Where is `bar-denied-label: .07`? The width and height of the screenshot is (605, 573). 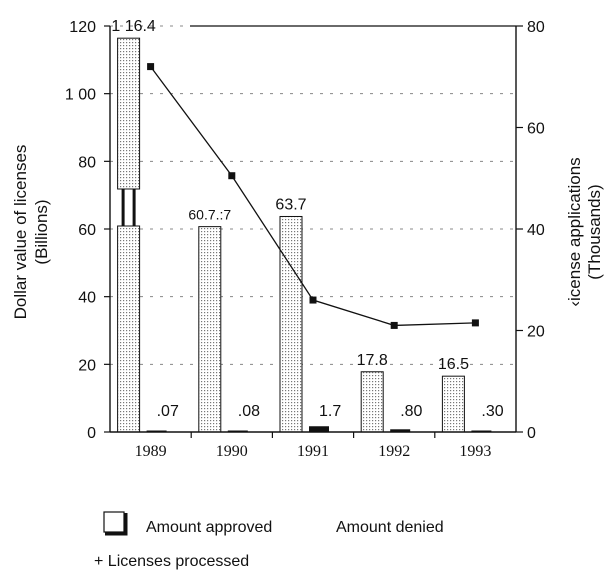 bar-denied-label: .07 is located at coordinates (168, 411).